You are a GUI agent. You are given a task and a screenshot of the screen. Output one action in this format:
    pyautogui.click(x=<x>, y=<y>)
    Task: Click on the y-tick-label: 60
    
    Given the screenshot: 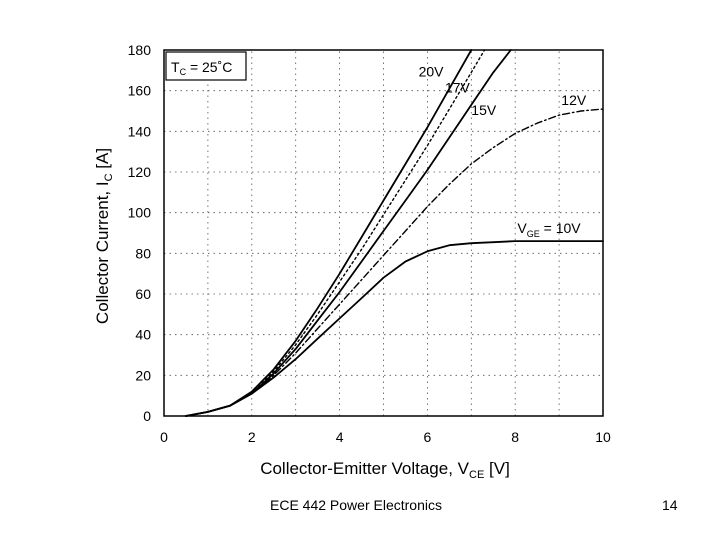 What is the action you would take?
    pyautogui.click(x=143, y=294)
    